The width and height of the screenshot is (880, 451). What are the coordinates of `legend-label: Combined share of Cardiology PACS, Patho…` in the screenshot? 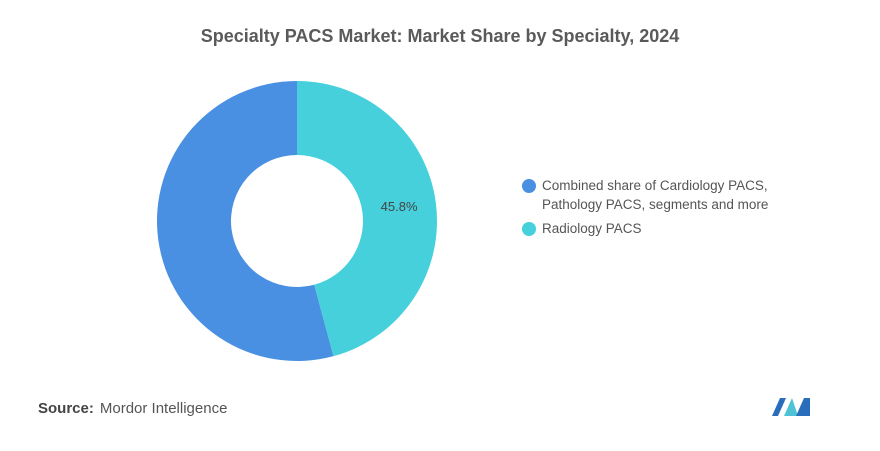 It's located at (655, 195).